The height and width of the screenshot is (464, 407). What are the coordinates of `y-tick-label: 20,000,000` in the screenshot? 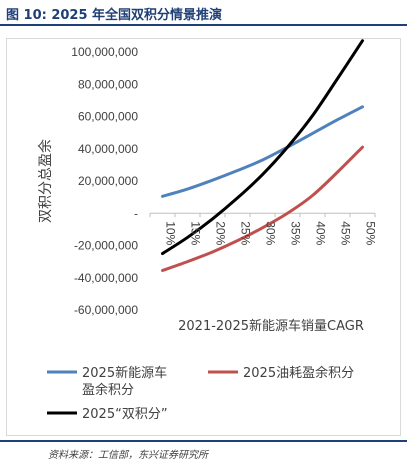 It's located at (108, 181).